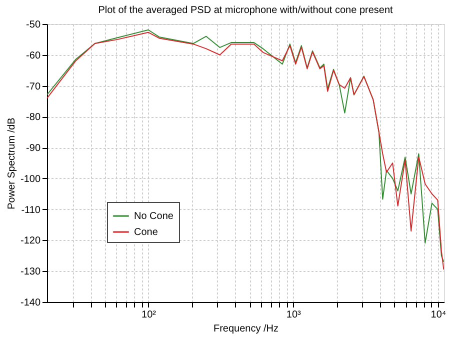 This screenshot has width=450, height=338. What do you see at coordinates (246, 10) in the screenshot?
I see `chart-title: Plot of the averaged PSD at microphone with/without cone present` at bounding box center [246, 10].